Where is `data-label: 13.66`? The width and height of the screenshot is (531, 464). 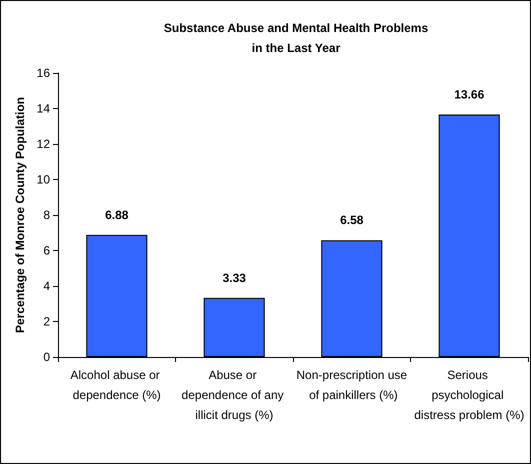
data-label: 13.66 is located at coordinates (469, 95).